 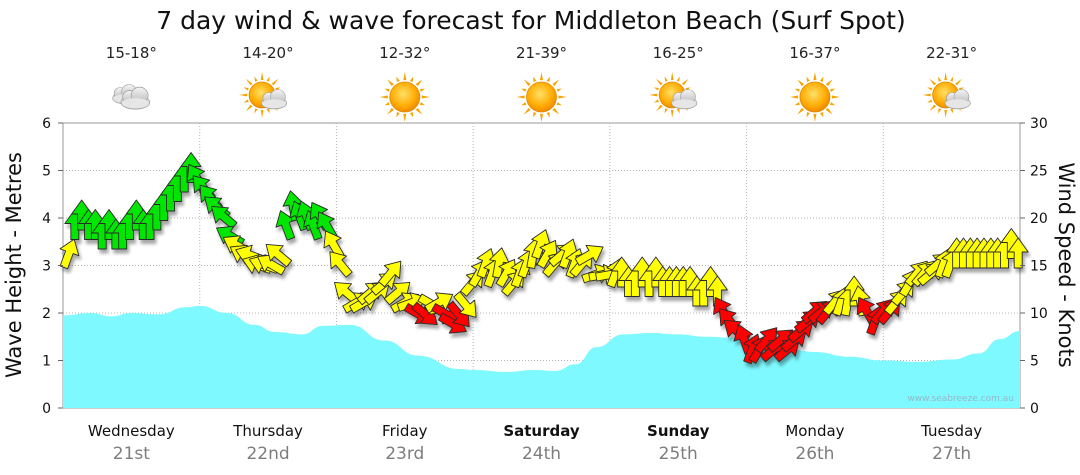 What do you see at coordinates (541, 53) in the screenshot?
I see `temperature-range: 21-39°` at bounding box center [541, 53].